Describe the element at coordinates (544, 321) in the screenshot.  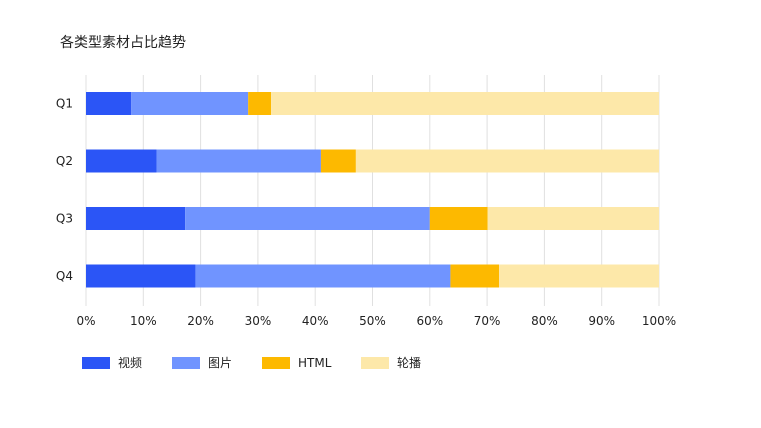
I see `x-tick-label: 80%` at that location.